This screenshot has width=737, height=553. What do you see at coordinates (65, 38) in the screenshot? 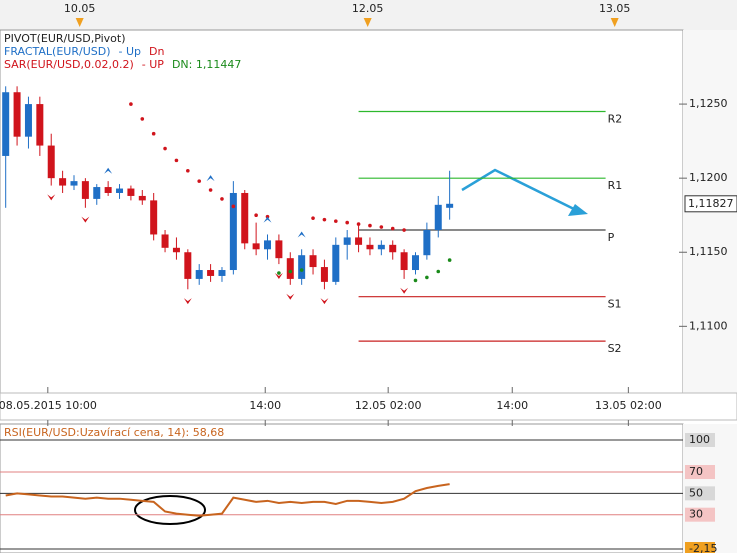
I see `legend-entry: PIVOT(EUR/USD,Pivot)` at bounding box center [65, 38].